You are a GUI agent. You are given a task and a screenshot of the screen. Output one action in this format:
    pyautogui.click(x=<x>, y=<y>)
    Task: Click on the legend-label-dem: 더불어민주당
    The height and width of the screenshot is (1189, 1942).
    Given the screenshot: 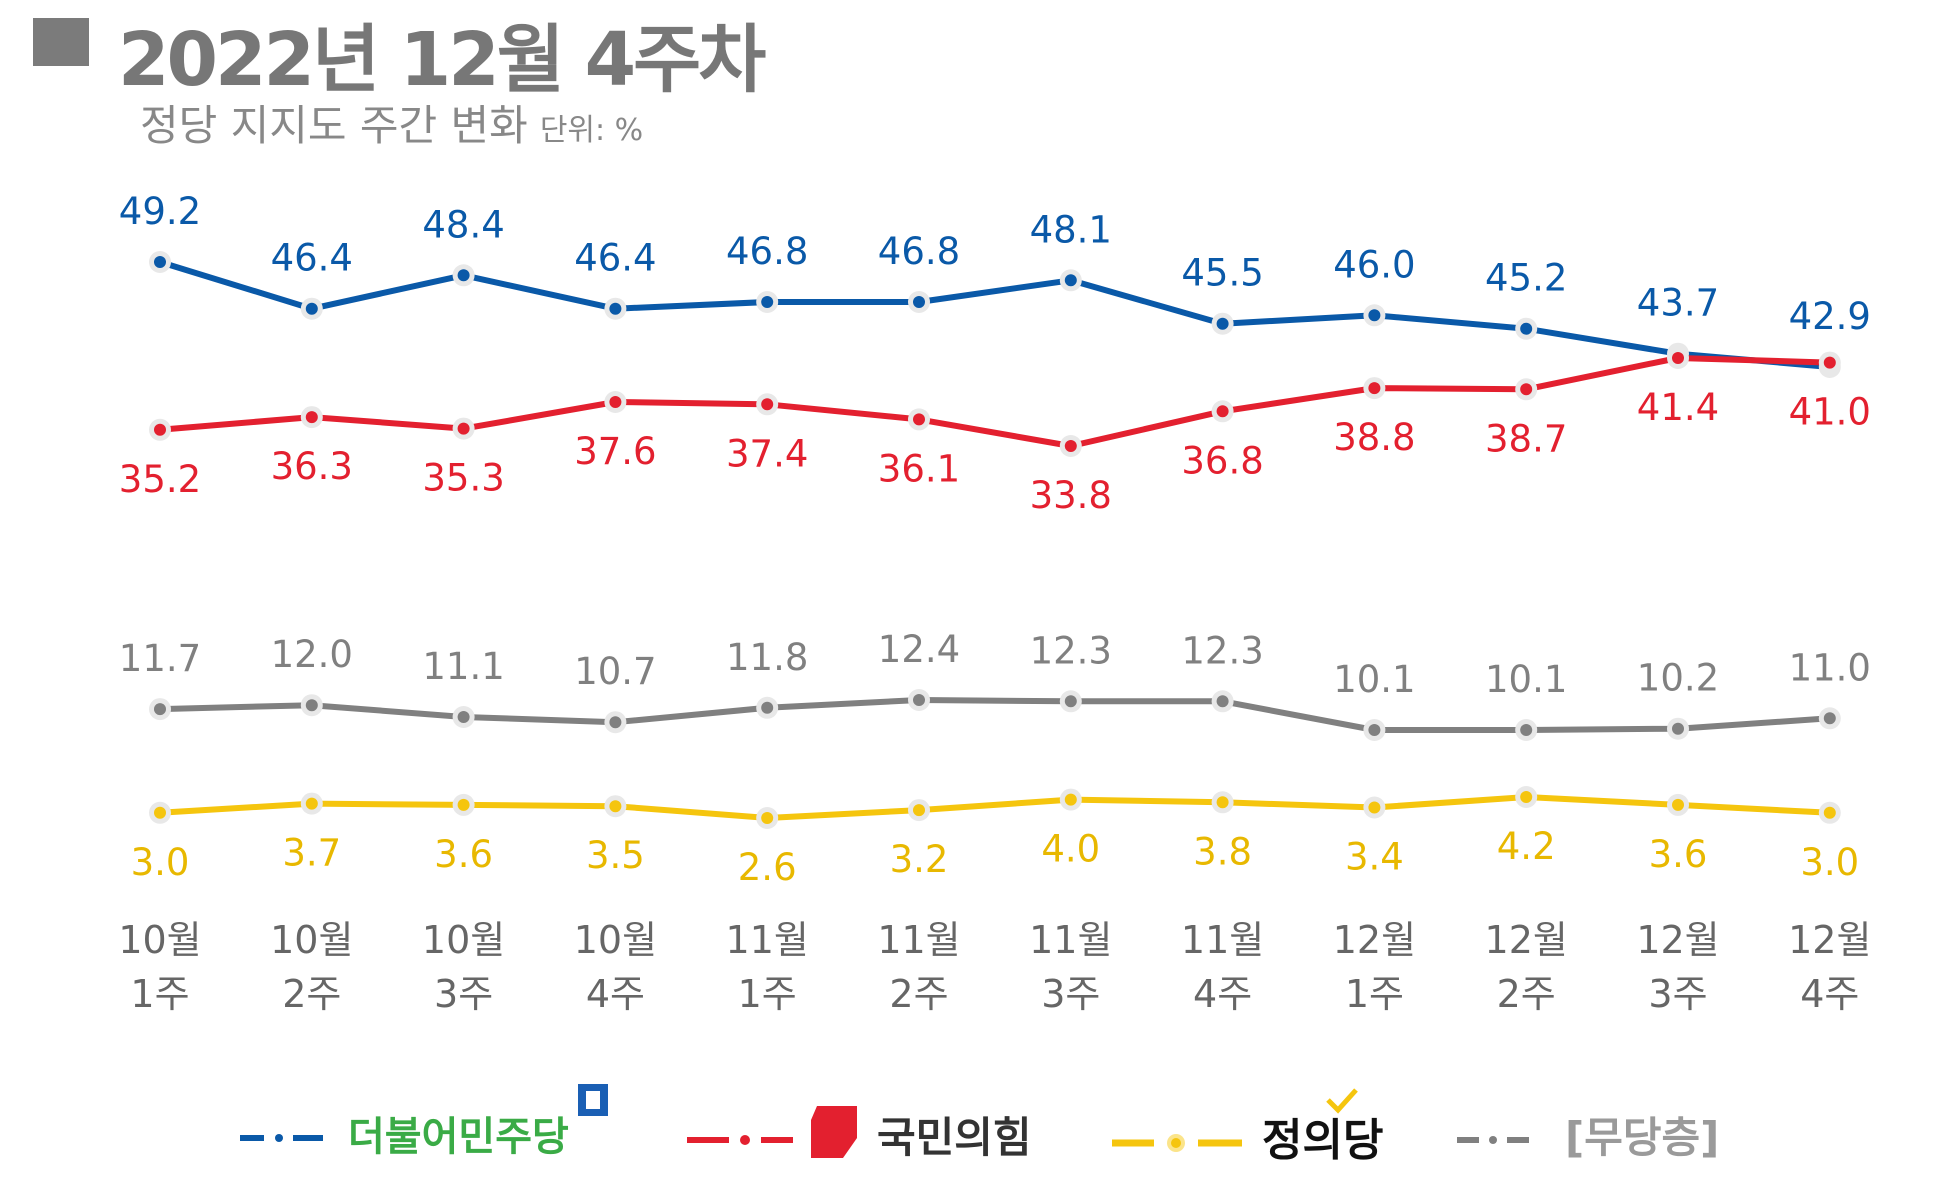 What is the action you would take?
    pyautogui.click(x=458, y=1137)
    